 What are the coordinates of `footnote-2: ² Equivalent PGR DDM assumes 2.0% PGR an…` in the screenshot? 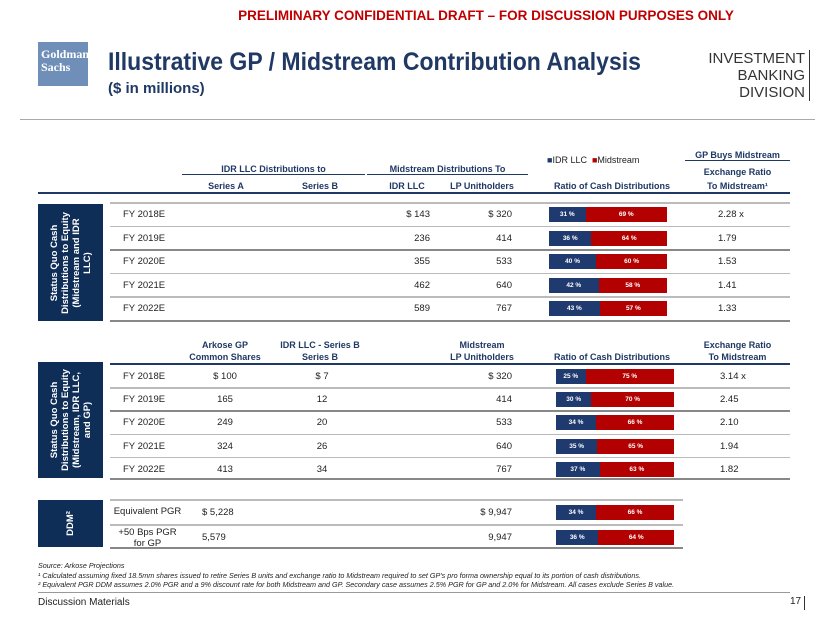 It's located at (356, 584).